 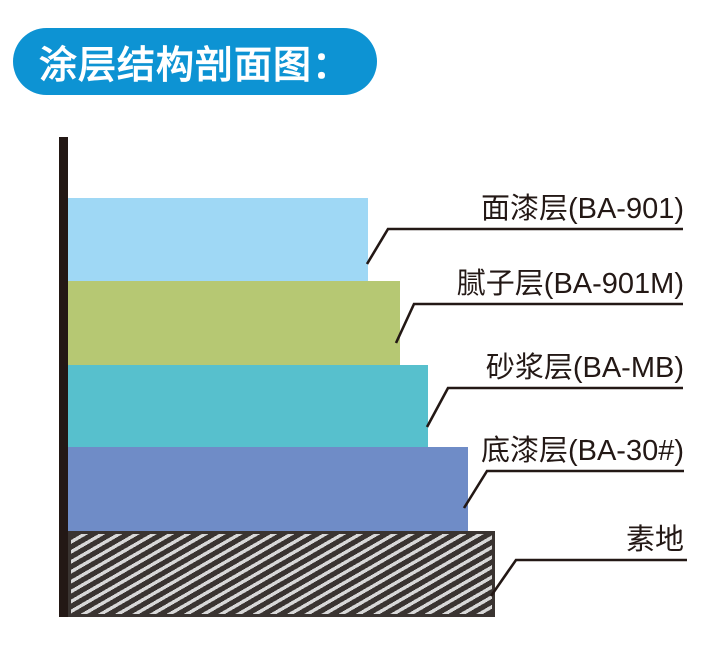 What do you see at coordinates (554, 407) in the screenshot?
I see `leader-line-mortar` at bounding box center [554, 407].